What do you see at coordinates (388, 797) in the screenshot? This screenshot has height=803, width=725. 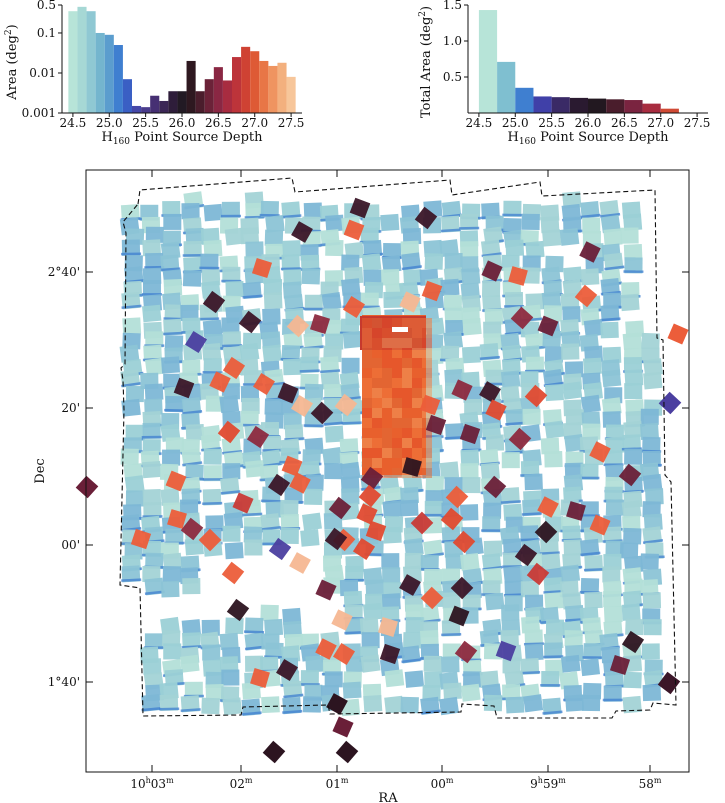 I see `coverage-map-xlabel: RA` at bounding box center [388, 797].